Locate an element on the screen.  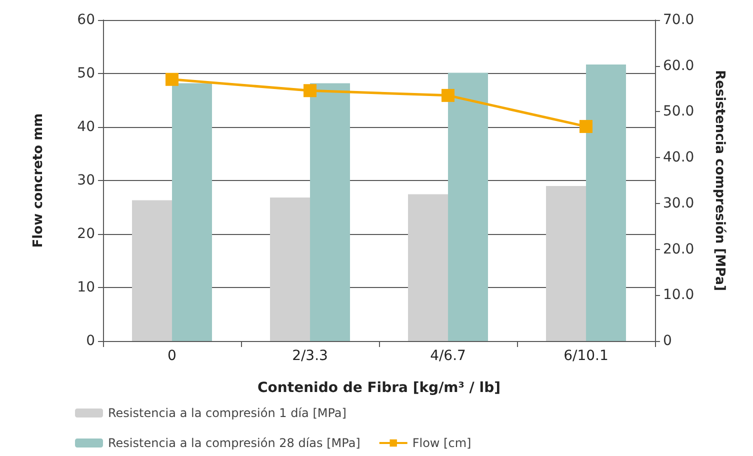
y2-tick-label: 30.0 is located at coordinates (678, 203).